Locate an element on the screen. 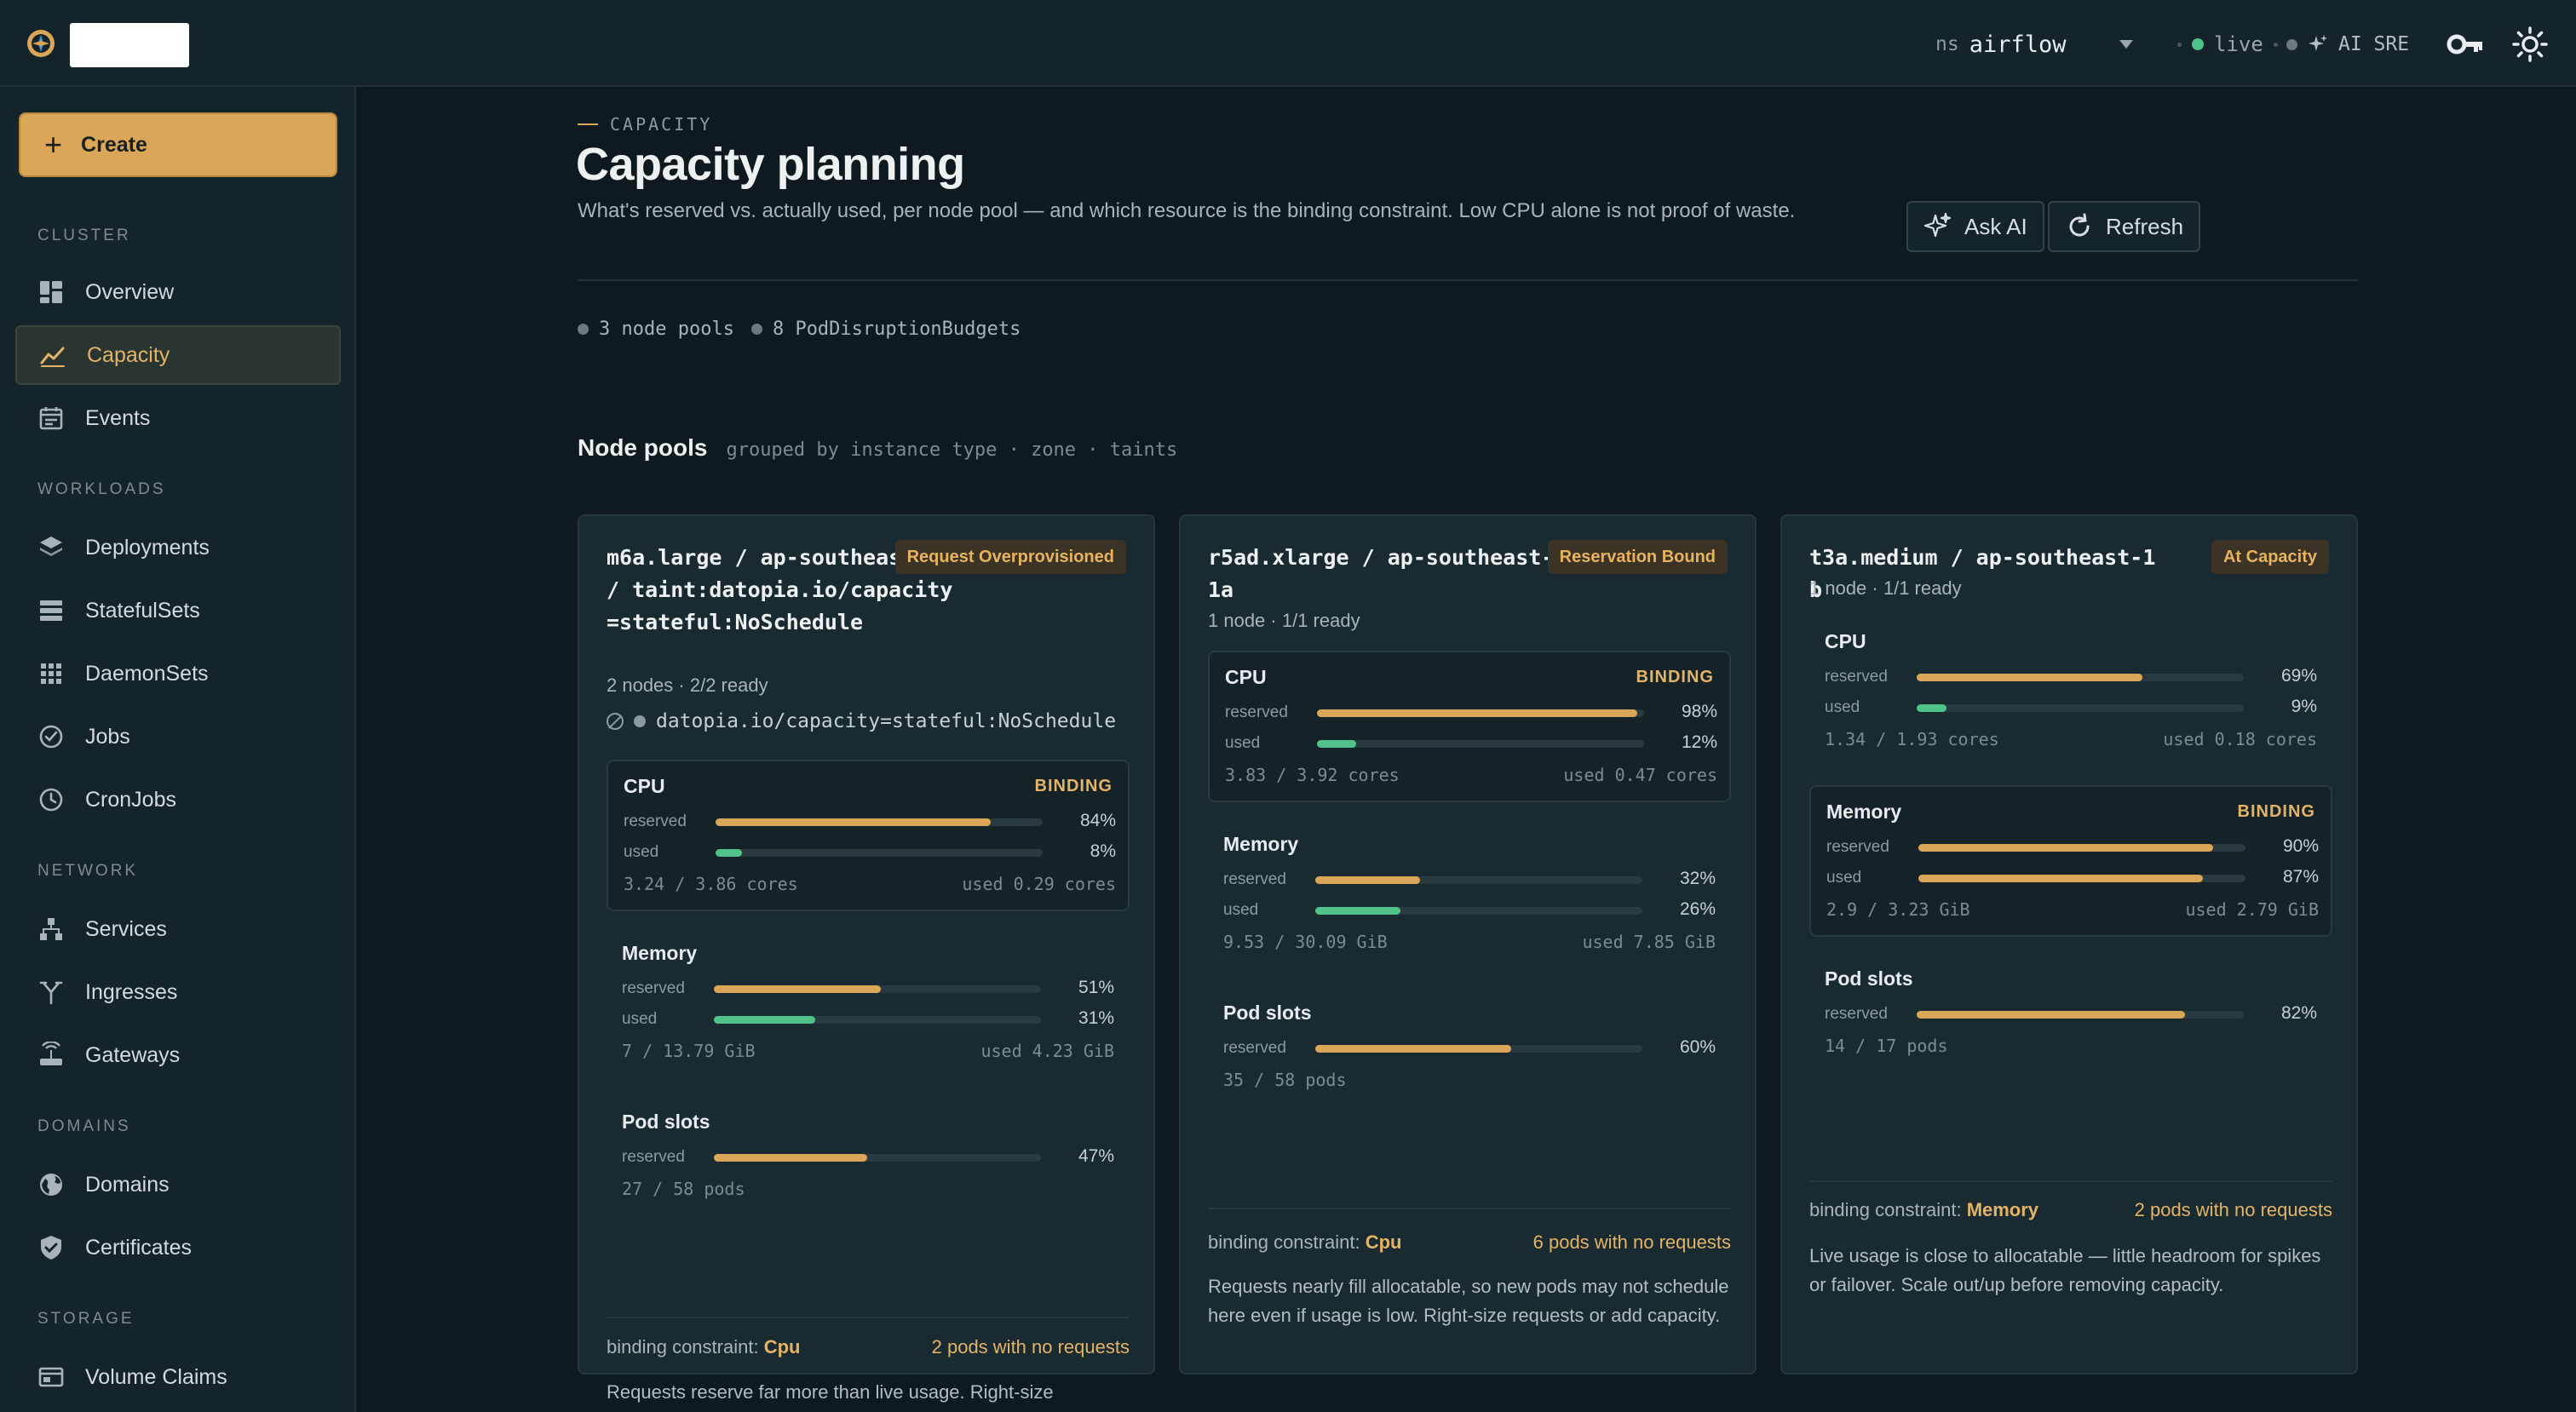 The image size is (2576, 1412). plus-icon: + is located at coordinates (54, 144).